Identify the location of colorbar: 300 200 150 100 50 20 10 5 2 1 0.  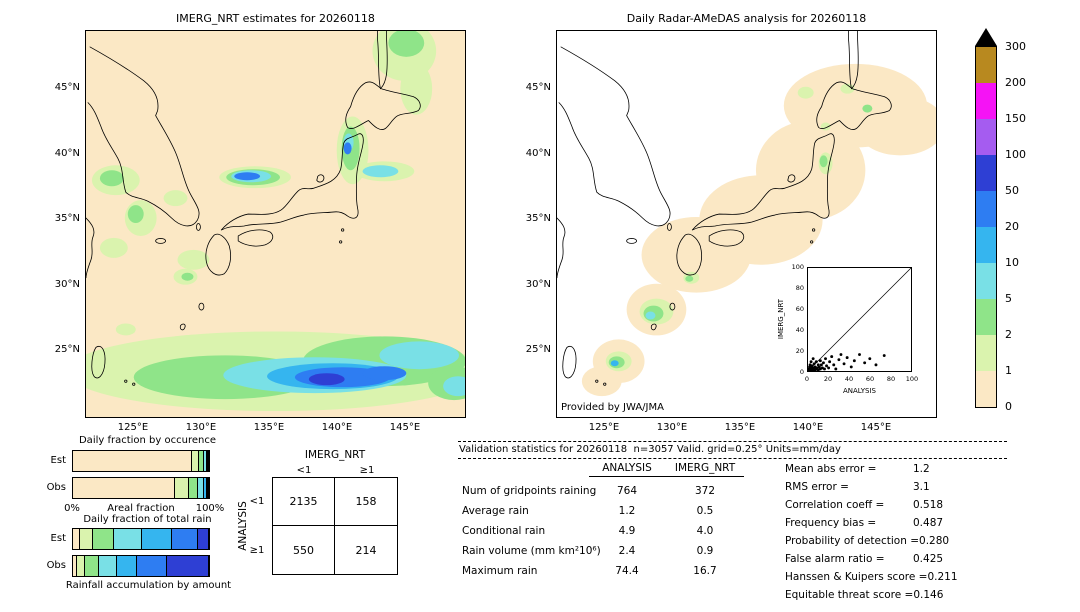
(1025, 226).